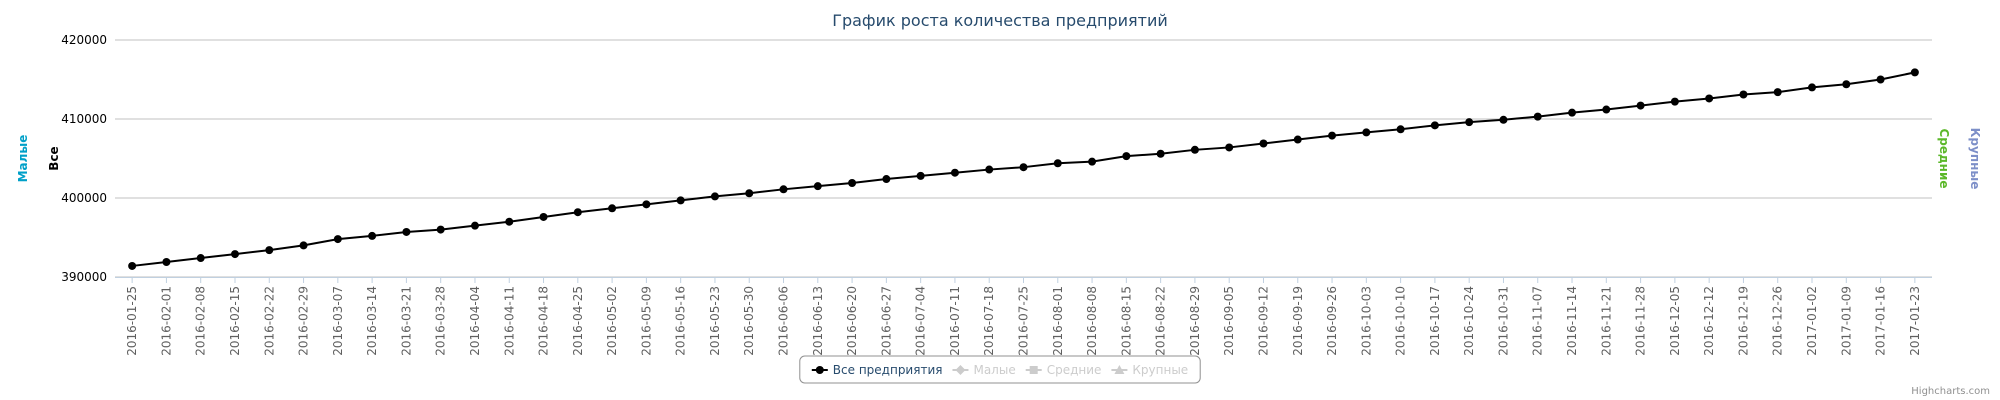  I want to click on x-tick-label: 2016-04-11, so click(509, 321).